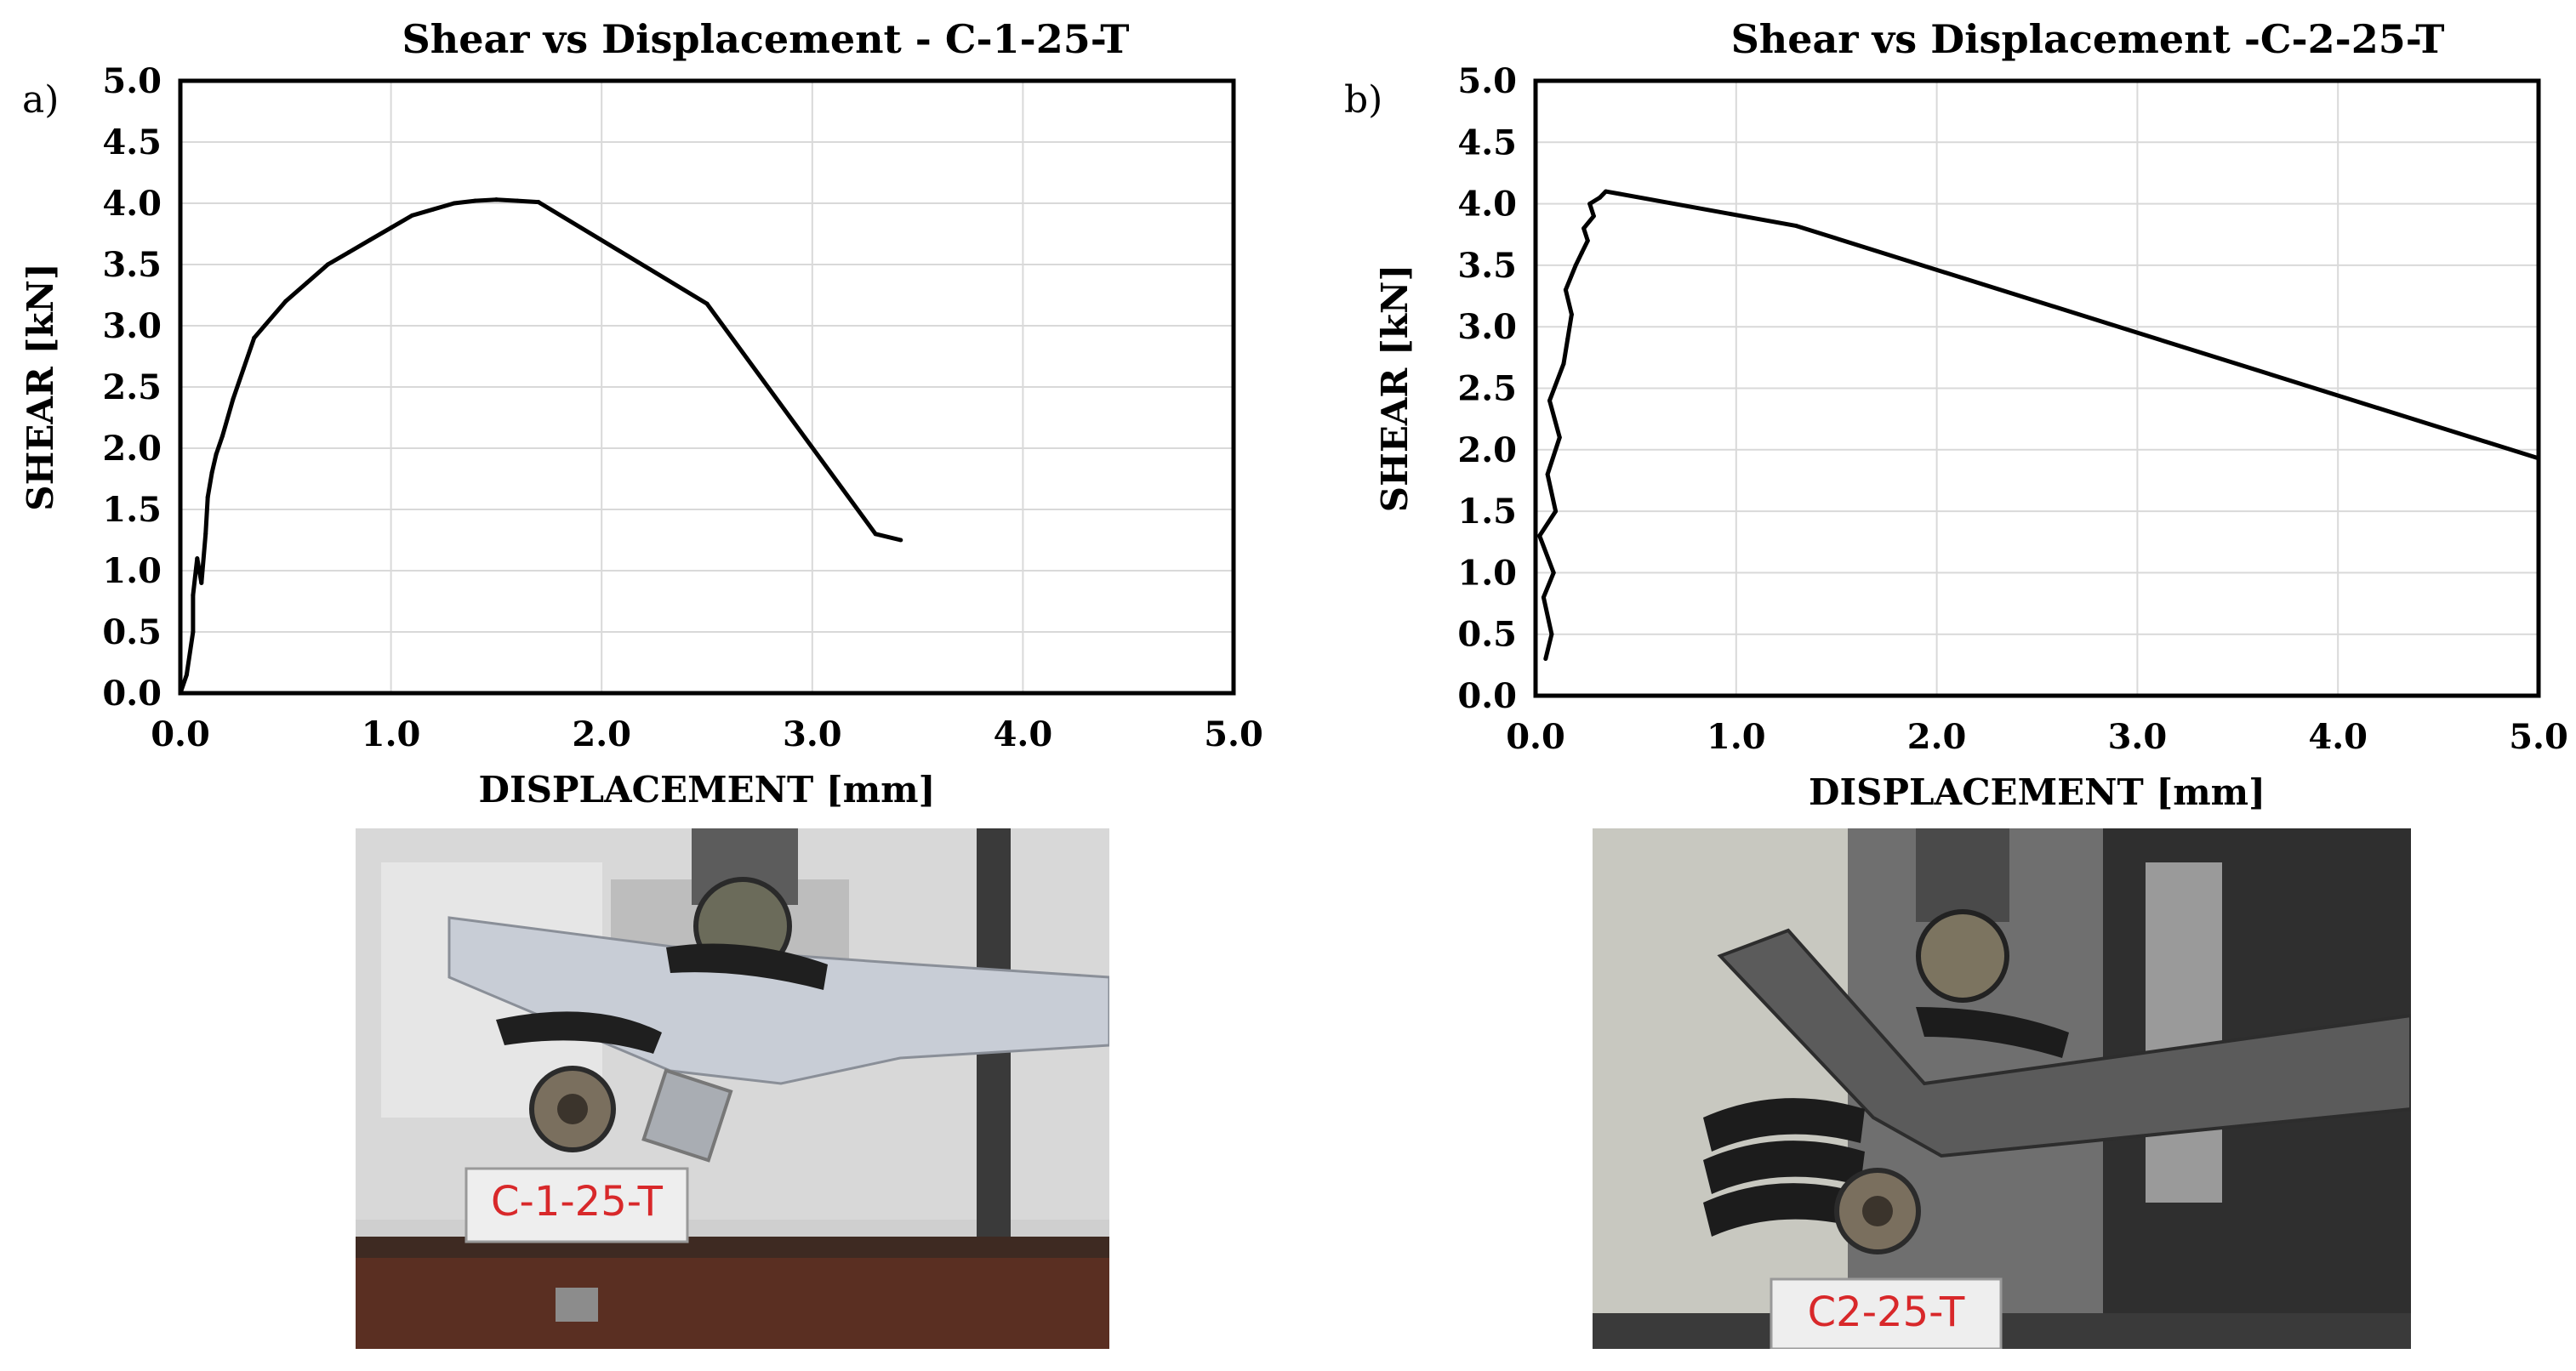 Image resolution: width=2576 pixels, height=1371 pixels. Describe the element at coordinates (132, 387) in the screenshot. I see `y-tick-label: 2.5` at that location.